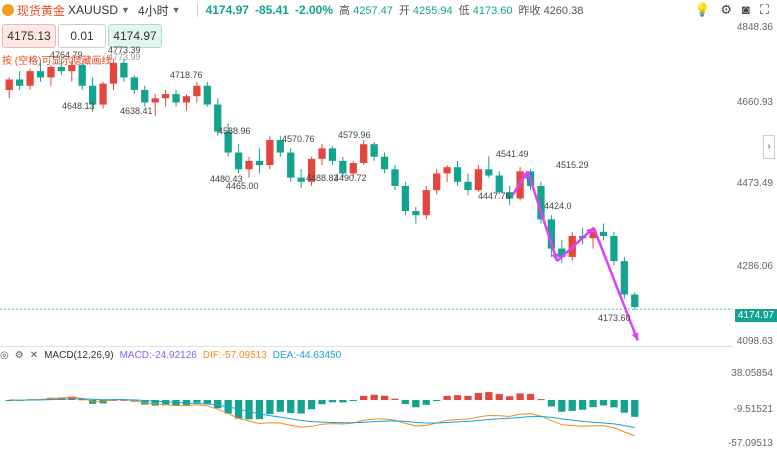  I want to click on high-annotation: 4515.29, so click(572, 165).